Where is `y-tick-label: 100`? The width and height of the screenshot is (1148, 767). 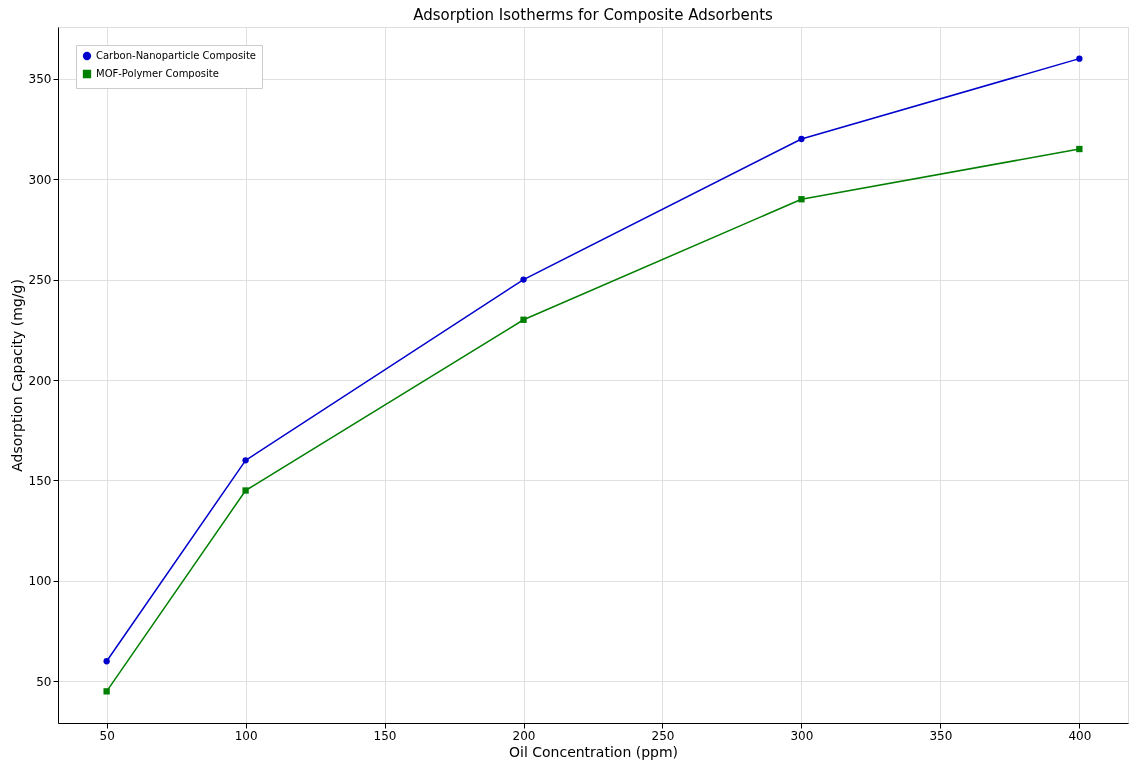 y-tick-label: 100 is located at coordinates (40, 581).